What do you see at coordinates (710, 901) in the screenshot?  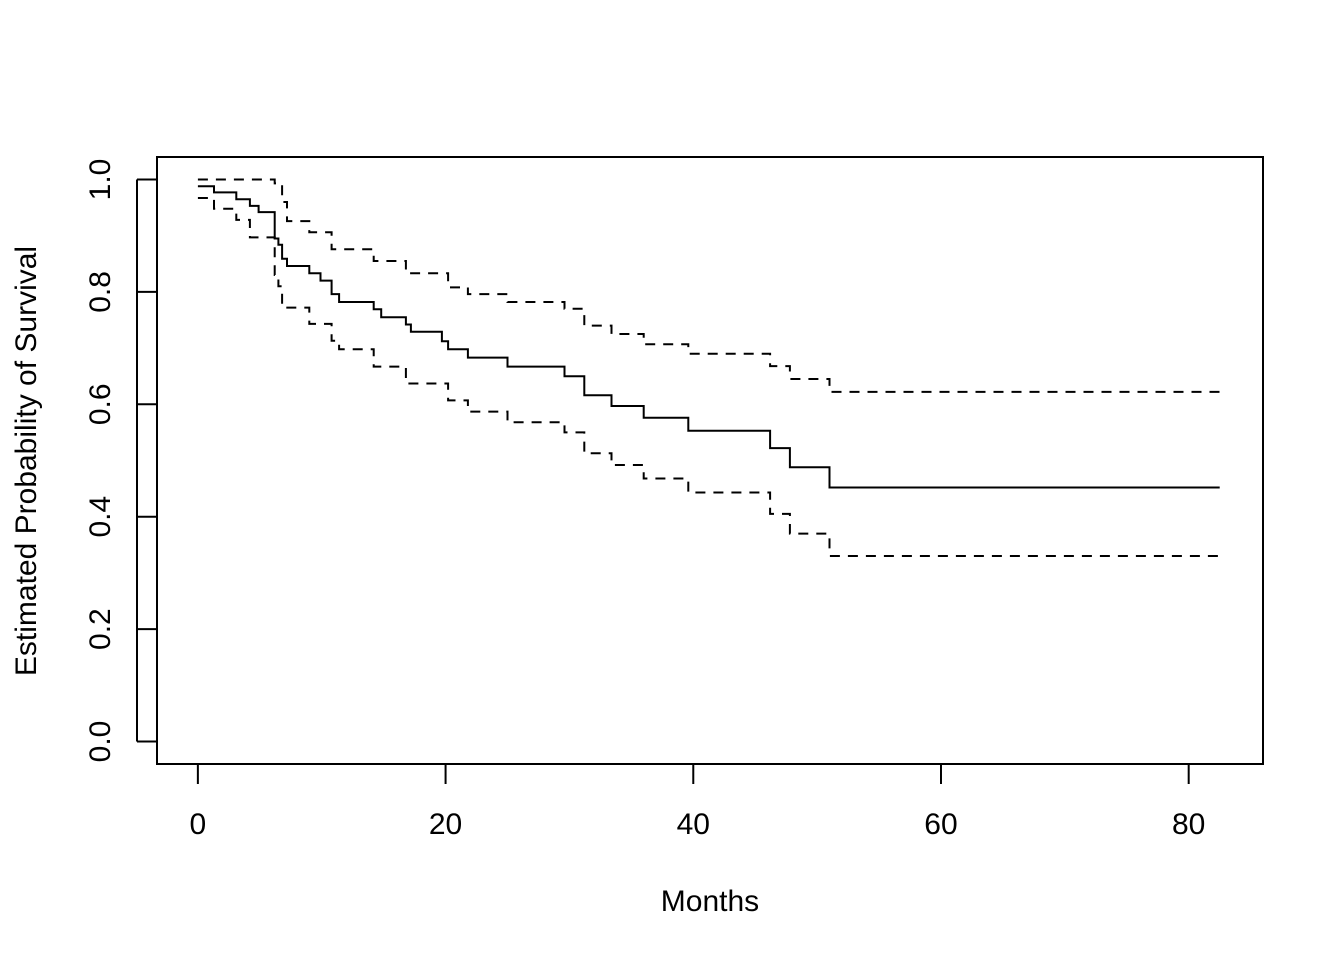 I see `x-axis-label: Months` at bounding box center [710, 901].